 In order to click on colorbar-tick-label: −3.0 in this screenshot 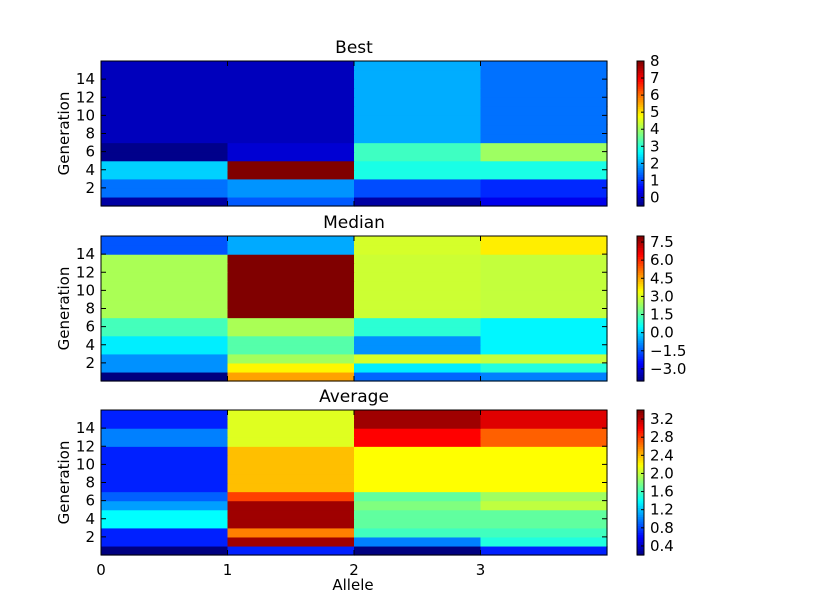, I will do `click(668, 369)`.